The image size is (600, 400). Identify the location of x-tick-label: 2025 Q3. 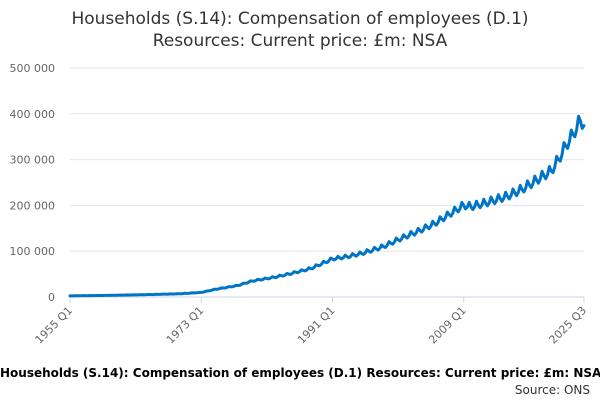
(568, 325).